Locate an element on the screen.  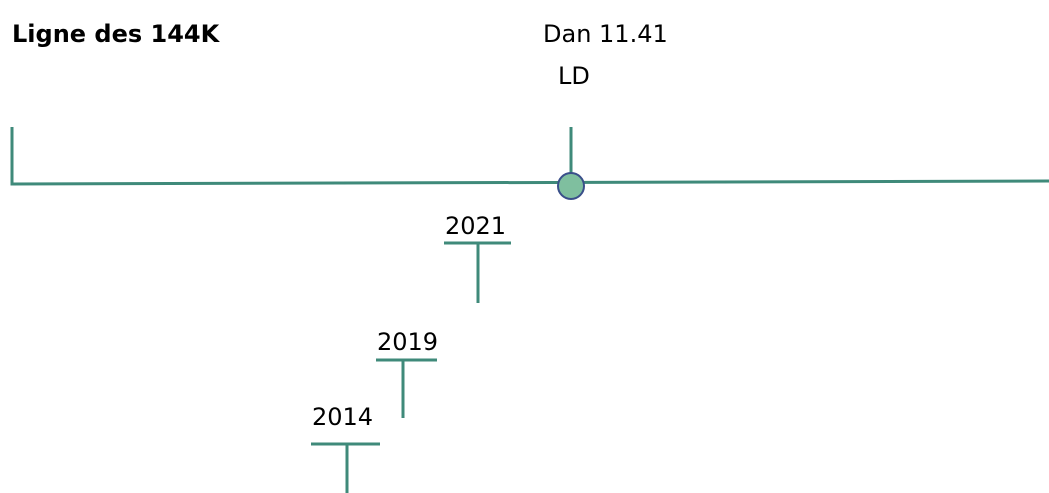
marker-dot is located at coordinates (571, 186).